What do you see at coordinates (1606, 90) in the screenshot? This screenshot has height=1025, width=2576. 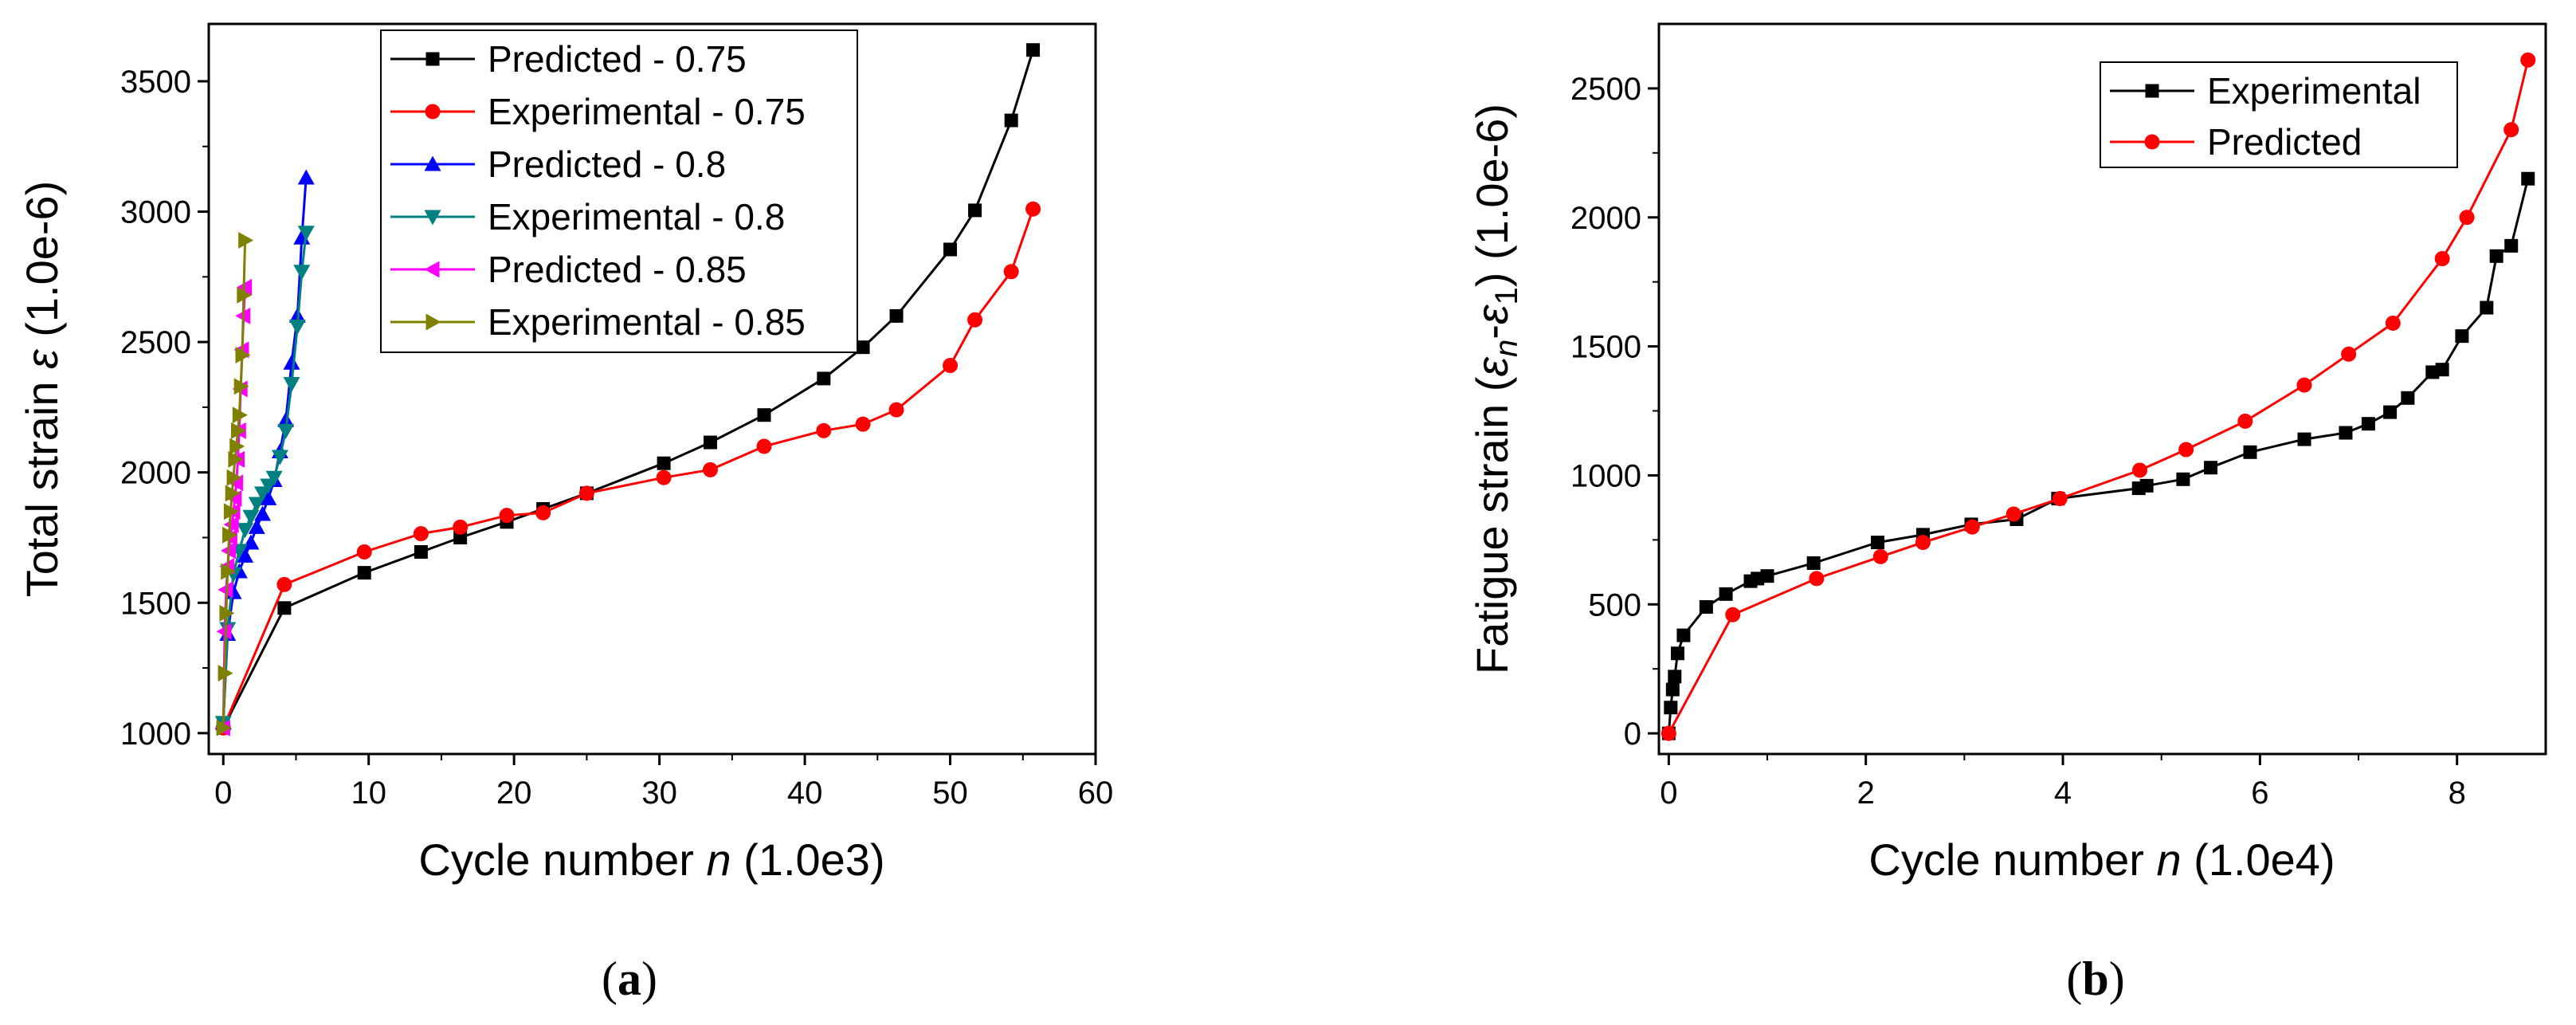 I see `b-ytick-label: 2500` at bounding box center [1606, 90].